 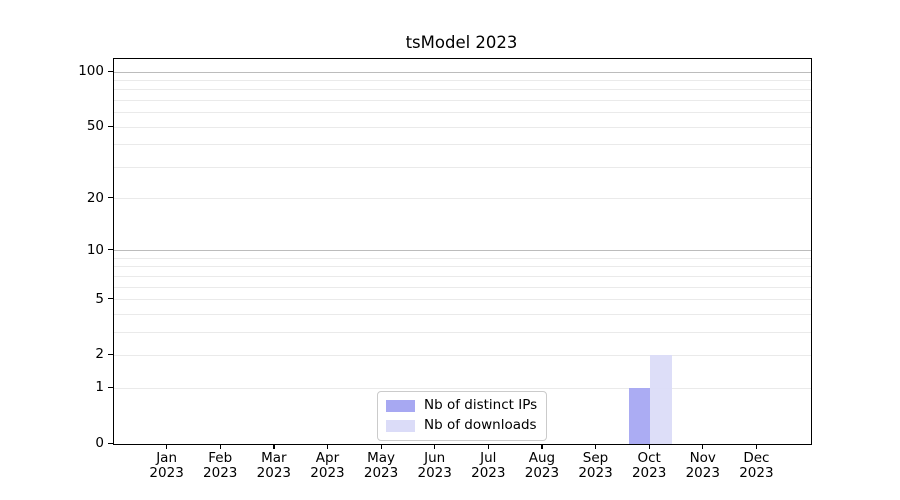 I want to click on x-tick-mark-jan, so click(x=167, y=446).